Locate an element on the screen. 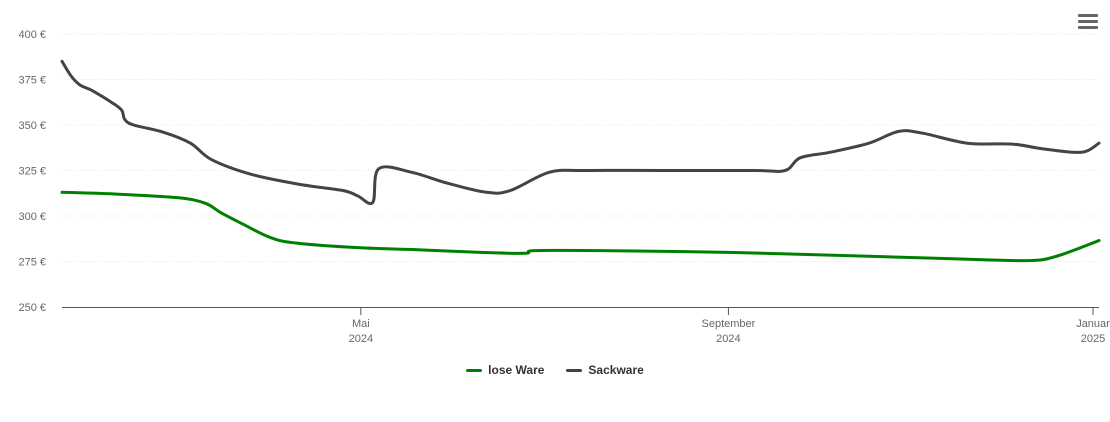 This screenshot has width=1110, height=422. legend-swatch-lose-ware is located at coordinates (474, 370).